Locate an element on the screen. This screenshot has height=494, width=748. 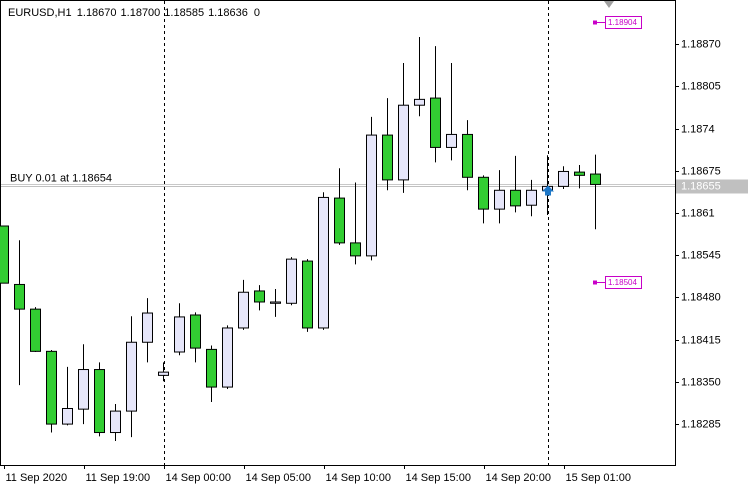
chart-title: EURUSD,H1 1.18670 1.18700 1.18585 1.18636 0 is located at coordinates (134, 13).